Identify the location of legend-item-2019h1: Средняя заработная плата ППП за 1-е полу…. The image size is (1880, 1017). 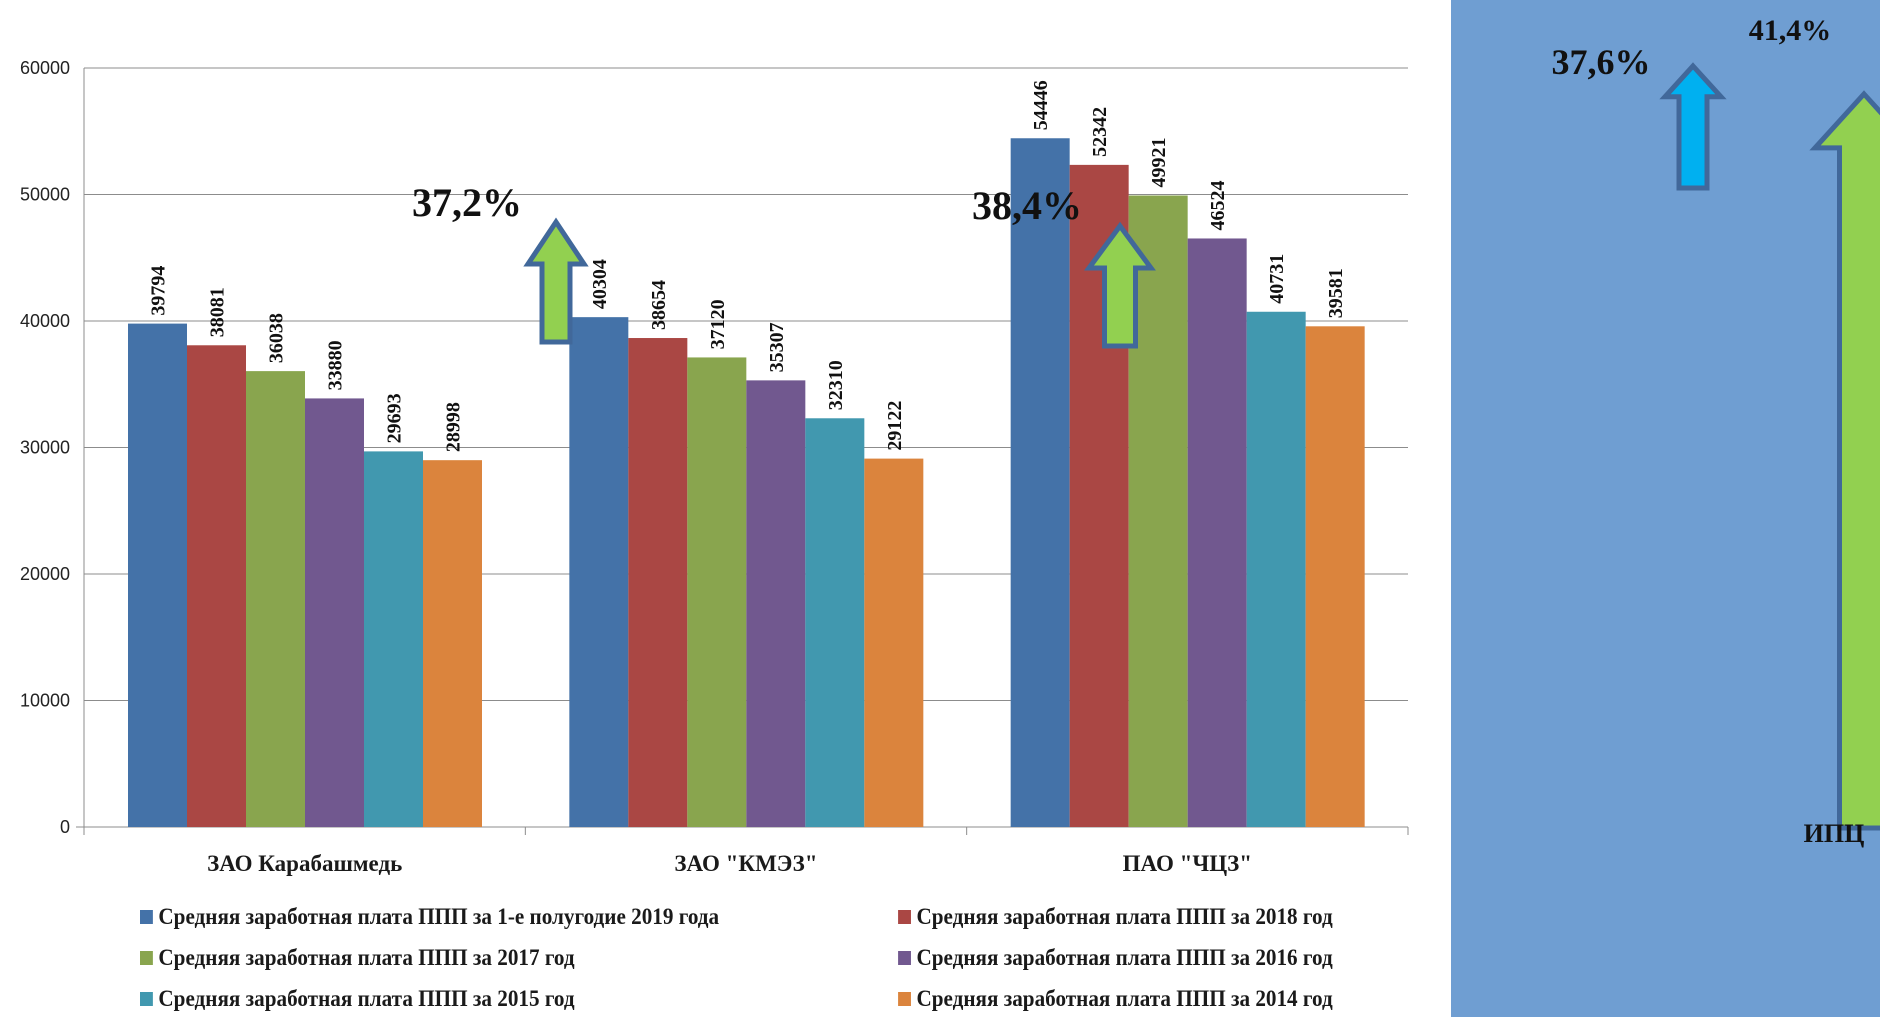
(519, 916).